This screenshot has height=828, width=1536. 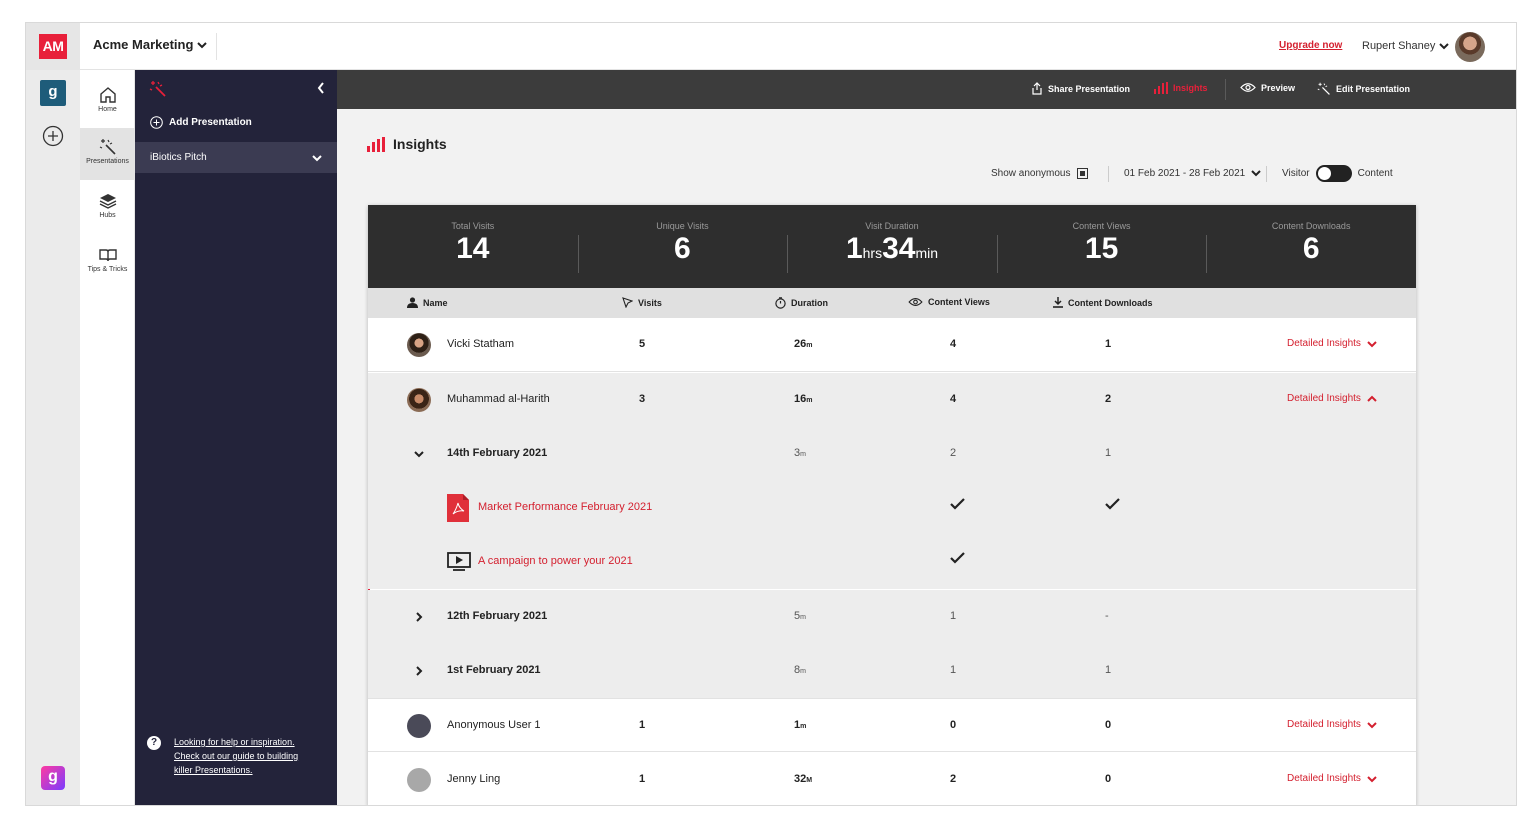 What do you see at coordinates (1082, 173) in the screenshot?
I see `show-anonymous-checkbox` at bounding box center [1082, 173].